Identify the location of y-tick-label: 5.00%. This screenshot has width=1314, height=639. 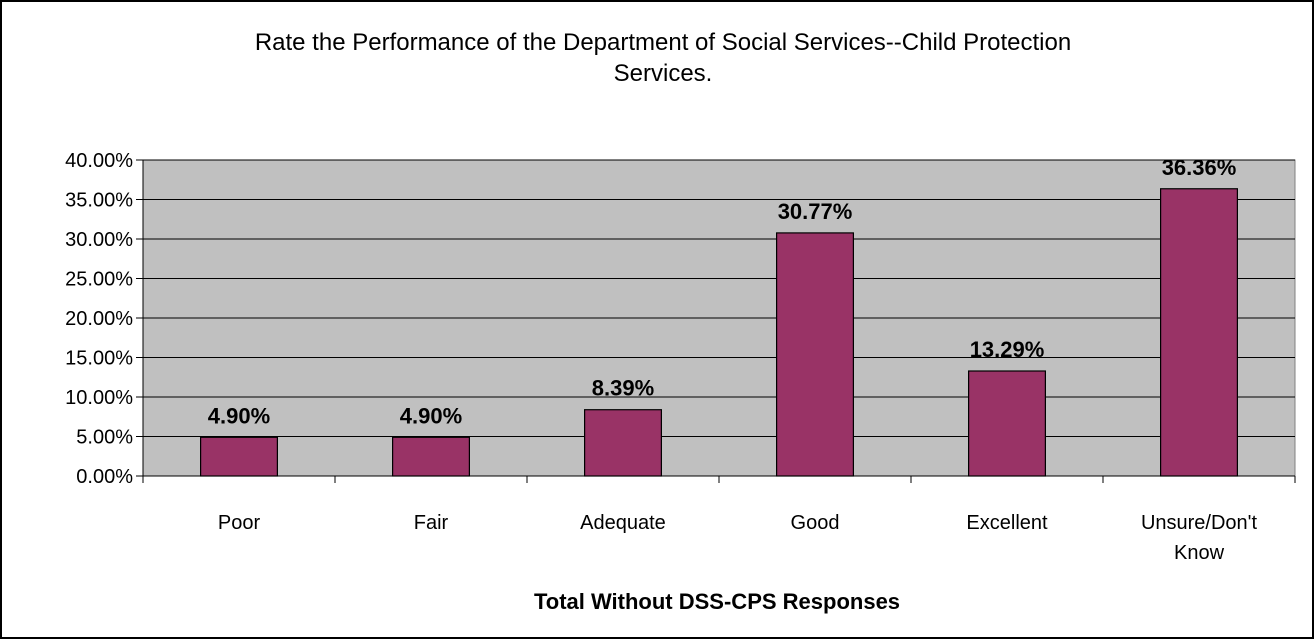
(104, 438).